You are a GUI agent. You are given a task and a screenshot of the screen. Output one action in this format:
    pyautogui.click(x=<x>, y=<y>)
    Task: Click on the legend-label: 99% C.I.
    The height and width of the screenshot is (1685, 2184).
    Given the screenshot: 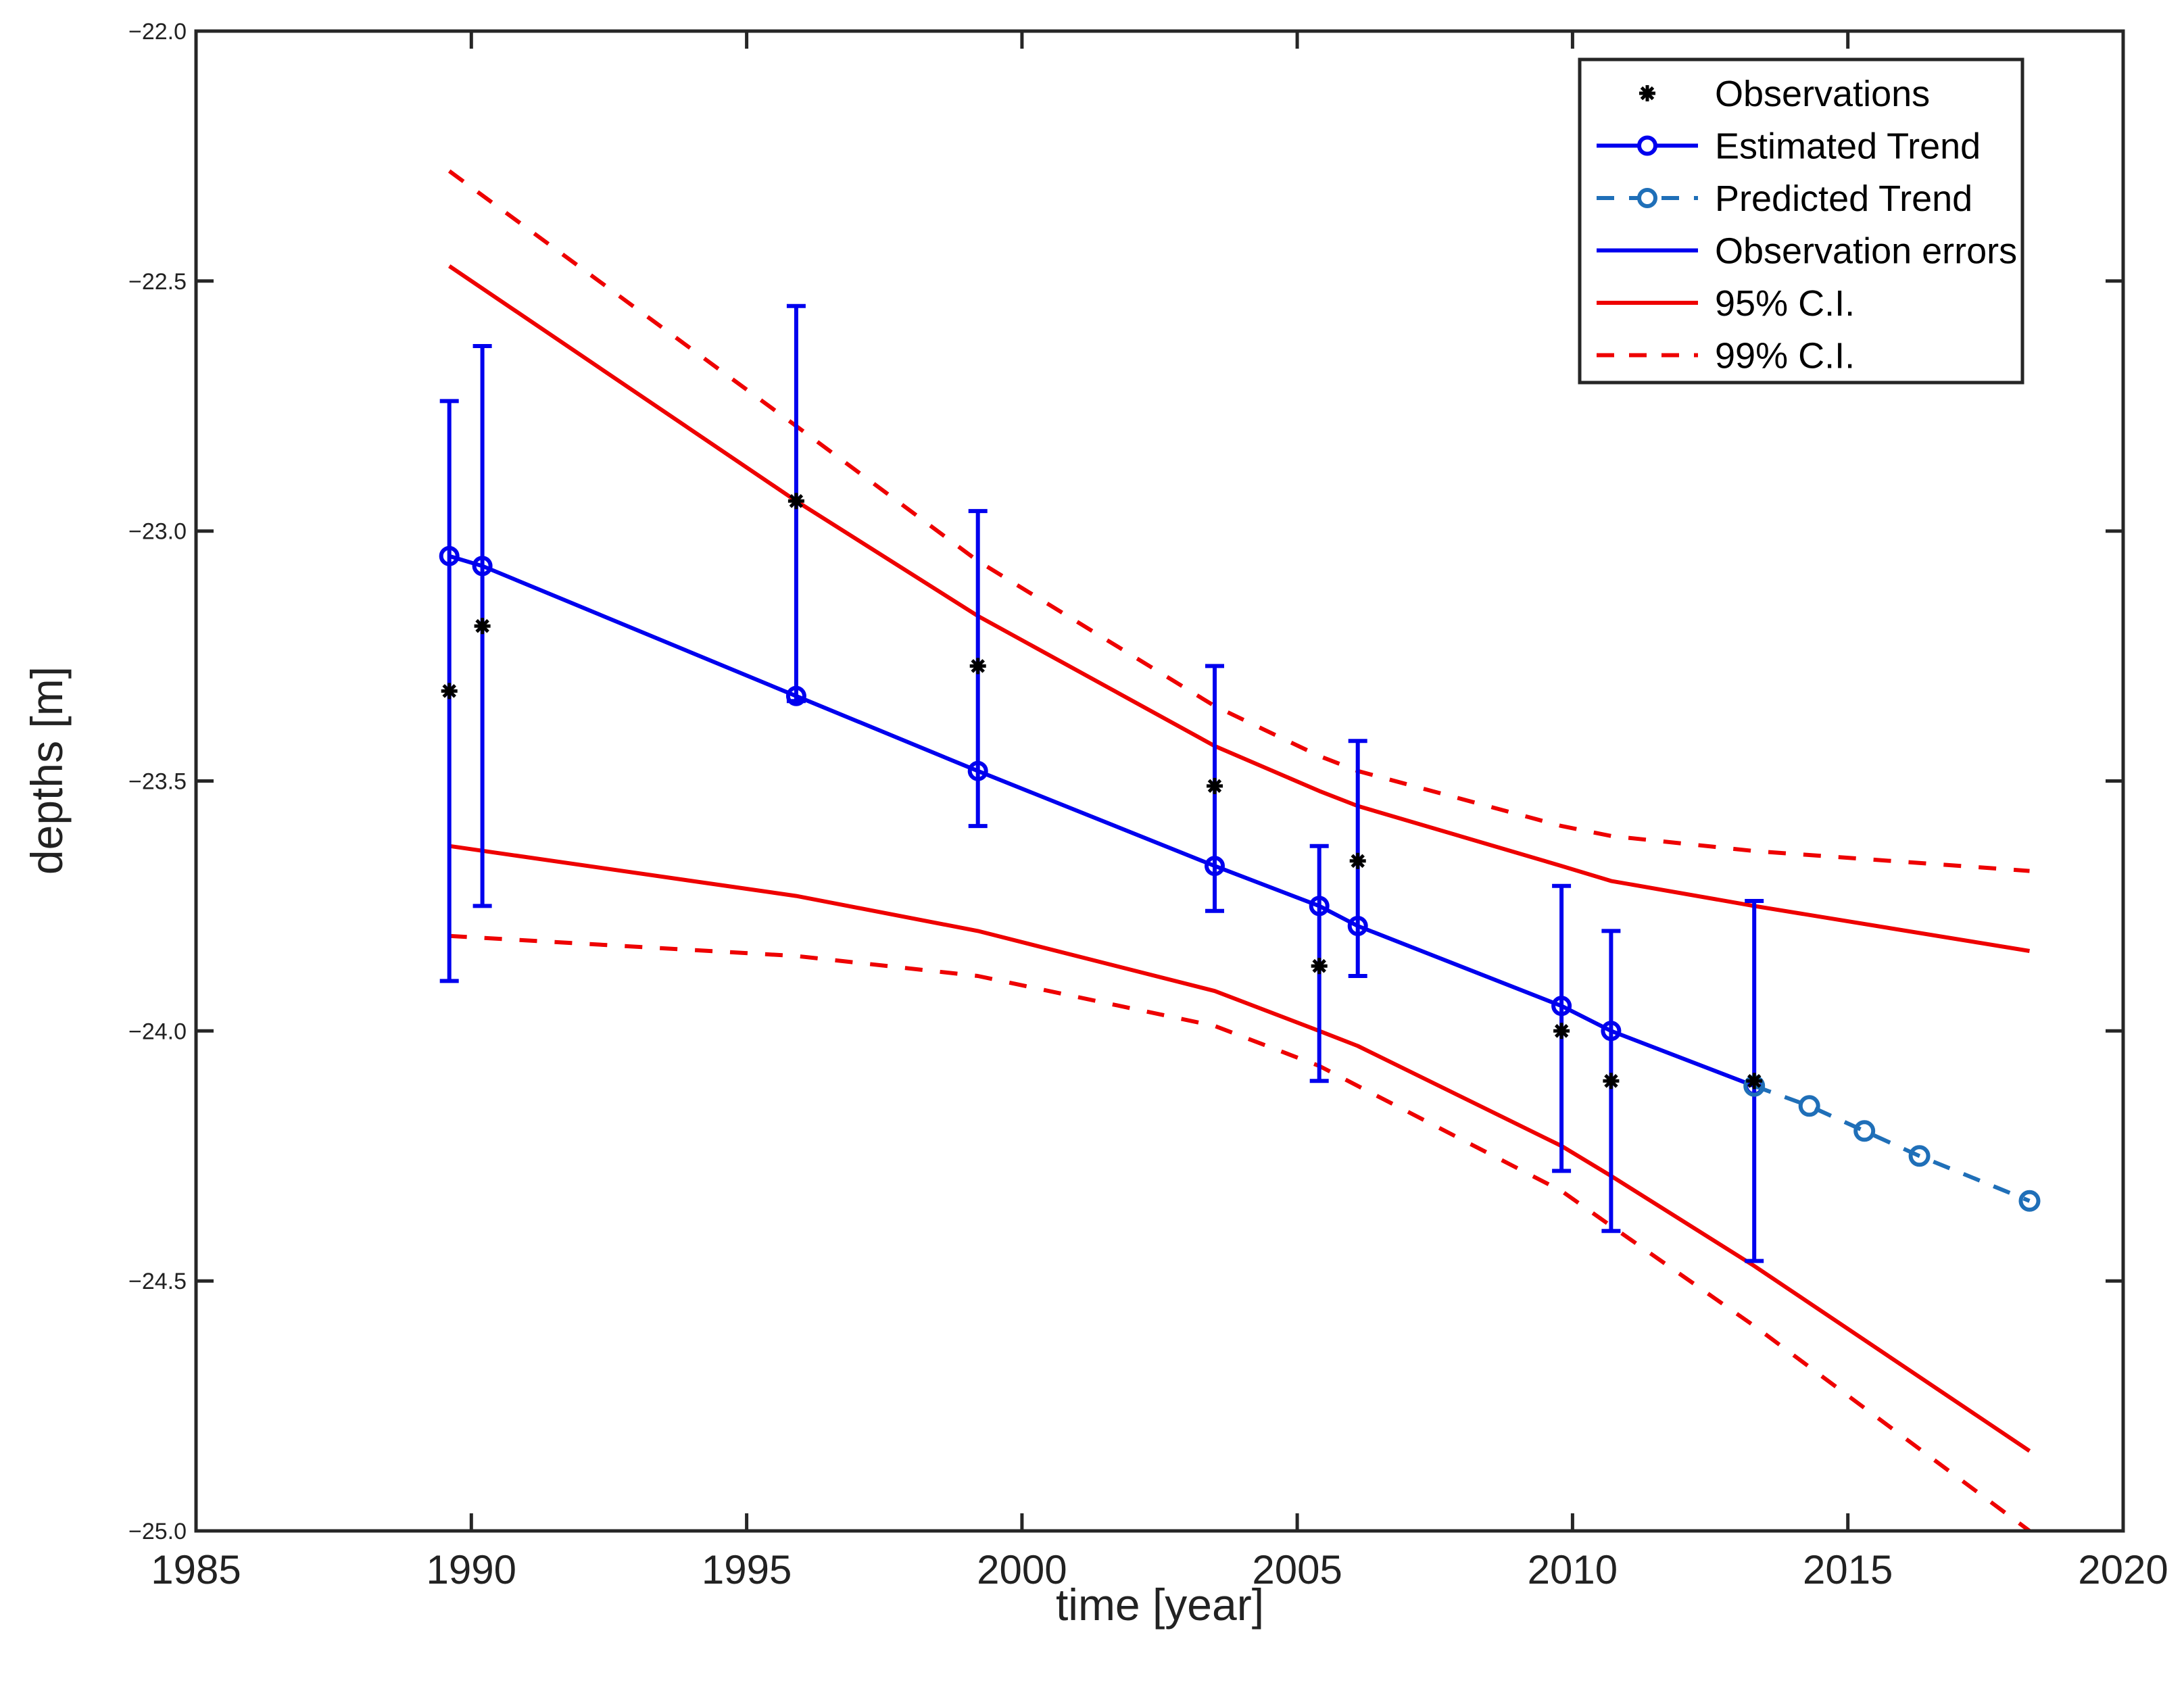 What is the action you would take?
    pyautogui.click(x=1785, y=356)
    